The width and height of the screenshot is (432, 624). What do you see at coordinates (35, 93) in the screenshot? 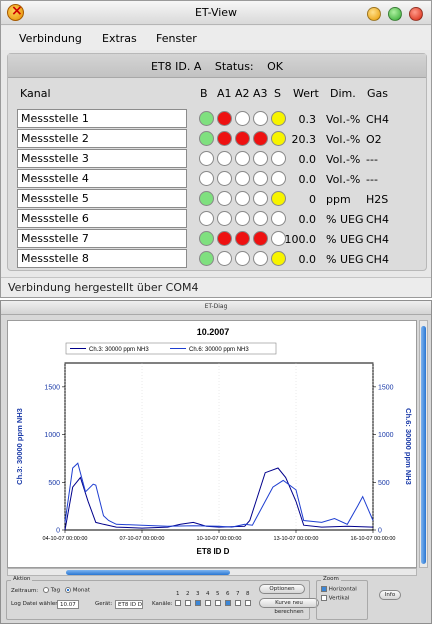
I see `col-kanal: Kanal` at bounding box center [35, 93].